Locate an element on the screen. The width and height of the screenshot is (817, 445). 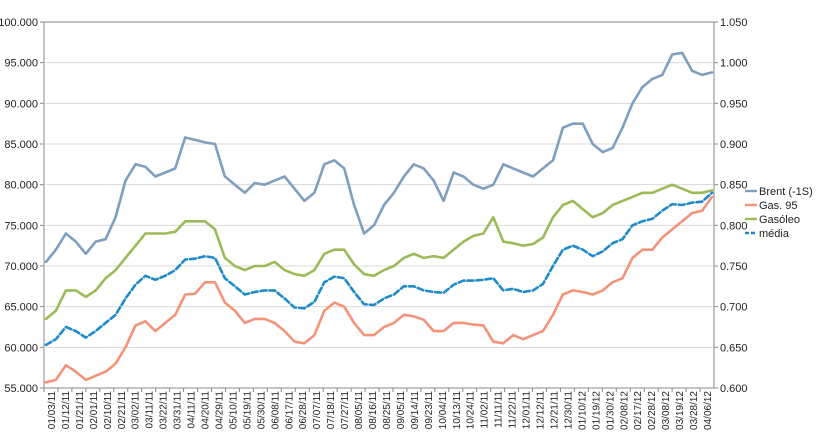
x-tick-label: 06/08/11 is located at coordinates (275, 410).